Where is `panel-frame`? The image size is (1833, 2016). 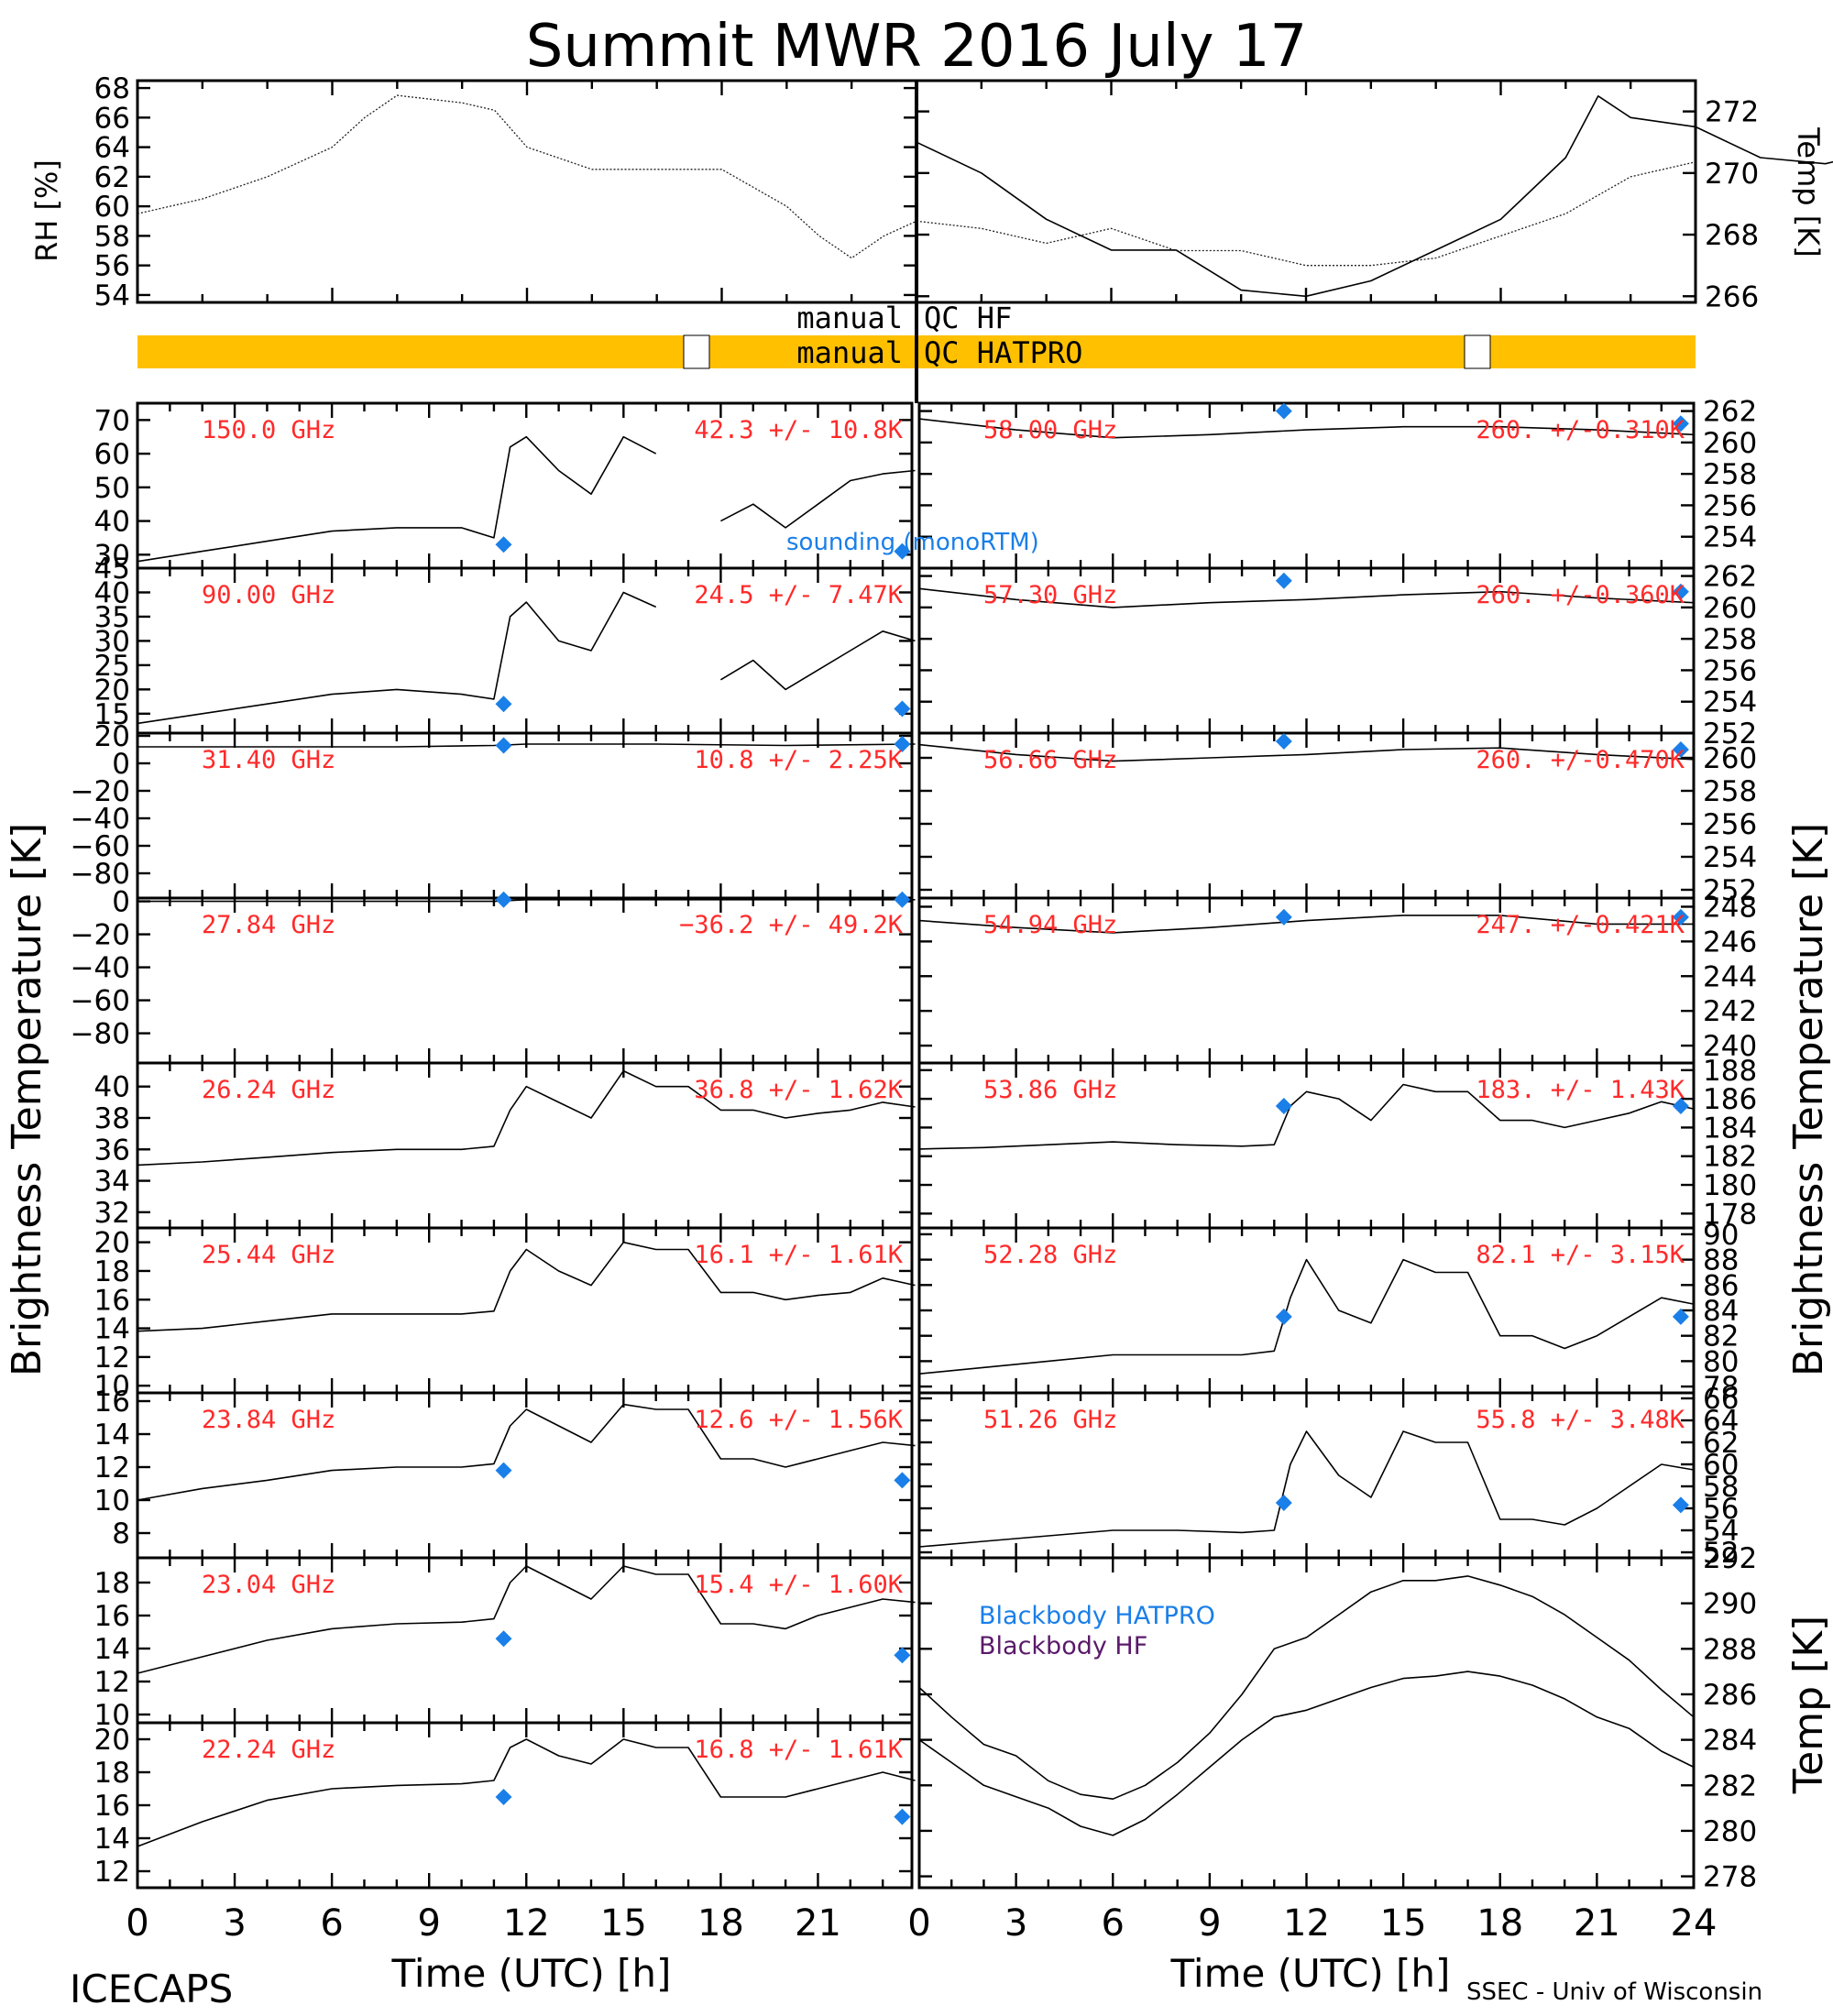 panel-frame is located at coordinates (527, 191).